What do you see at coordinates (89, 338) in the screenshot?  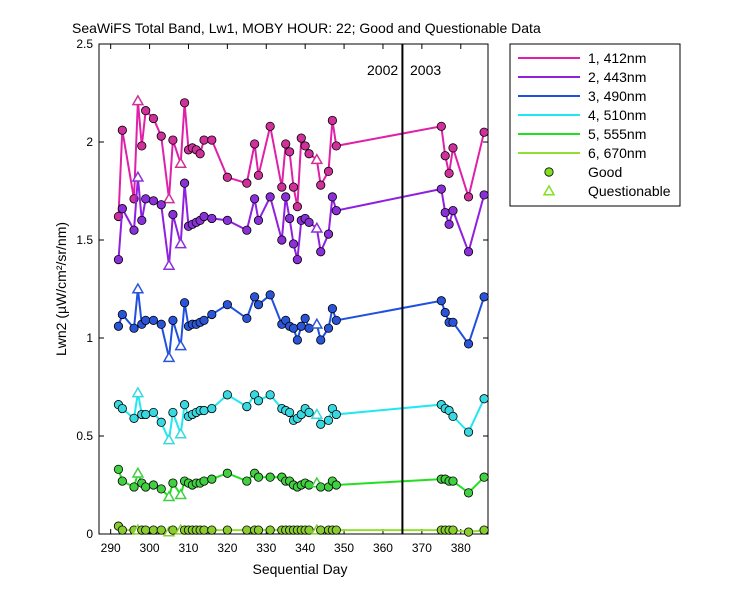 I see `y-tick-label: 1` at bounding box center [89, 338].